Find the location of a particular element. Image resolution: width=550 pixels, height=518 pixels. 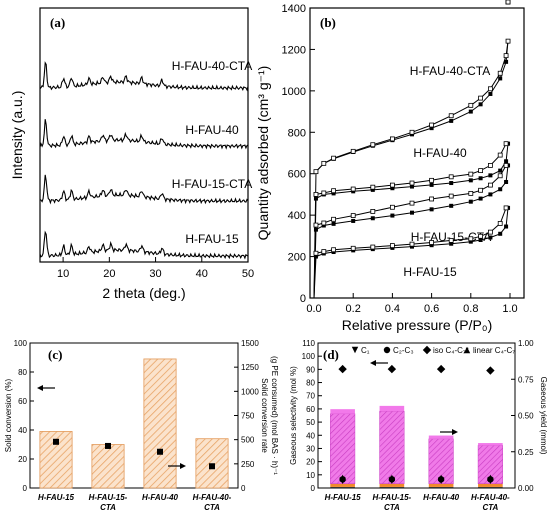

panel-b-ytick-label: 600 is located at coordinates (297, 175).